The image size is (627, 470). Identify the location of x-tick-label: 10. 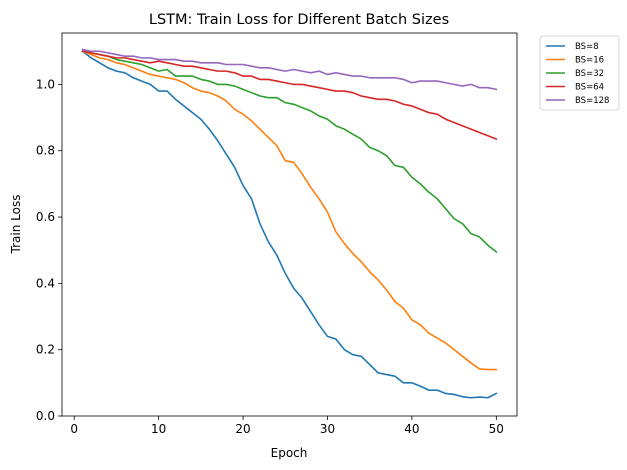
(158, 429).